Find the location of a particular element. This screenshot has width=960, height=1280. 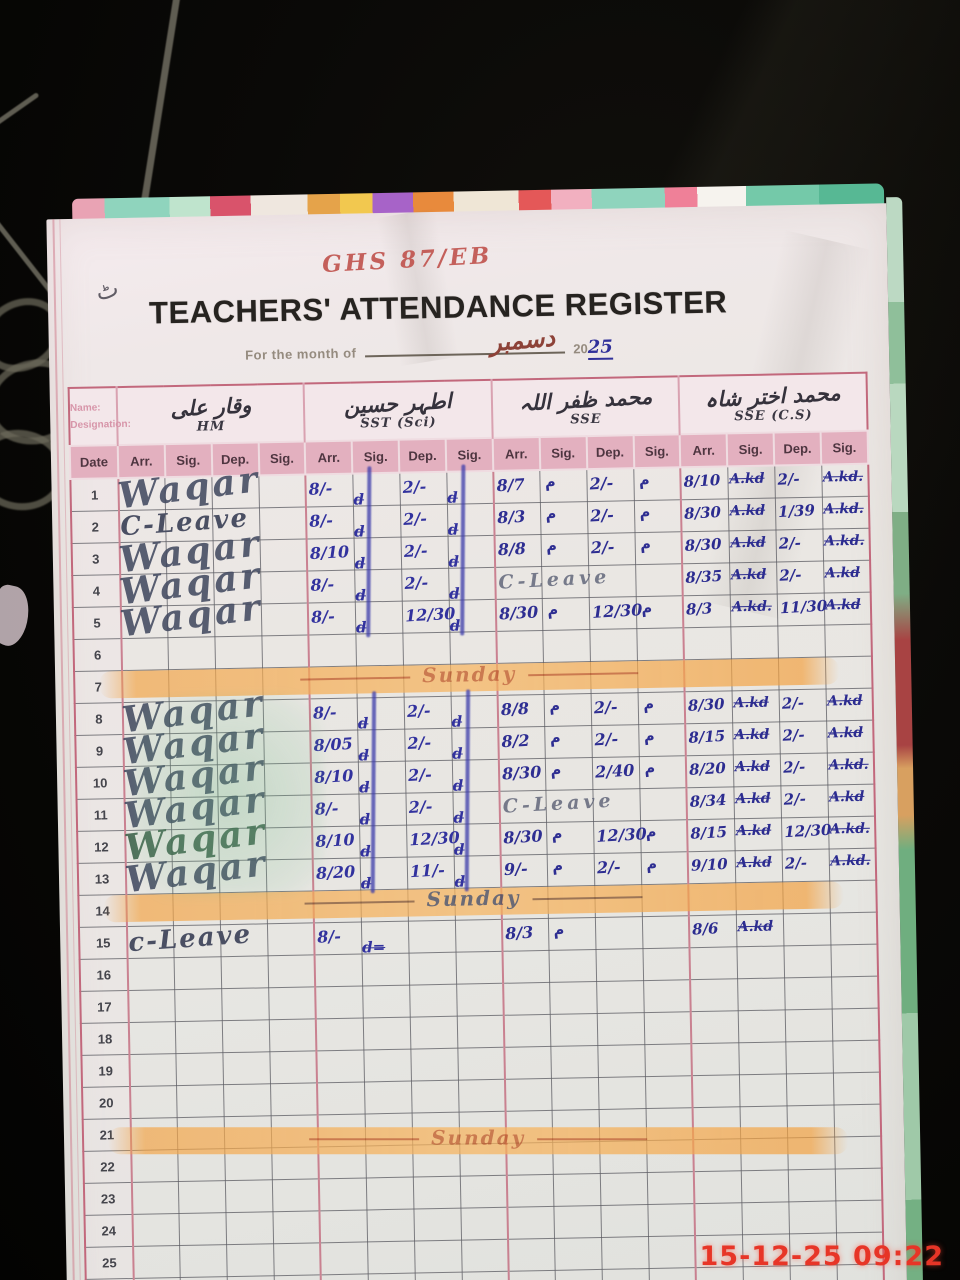

signature-cell: A.kd. is located at coordinates (845, 480).